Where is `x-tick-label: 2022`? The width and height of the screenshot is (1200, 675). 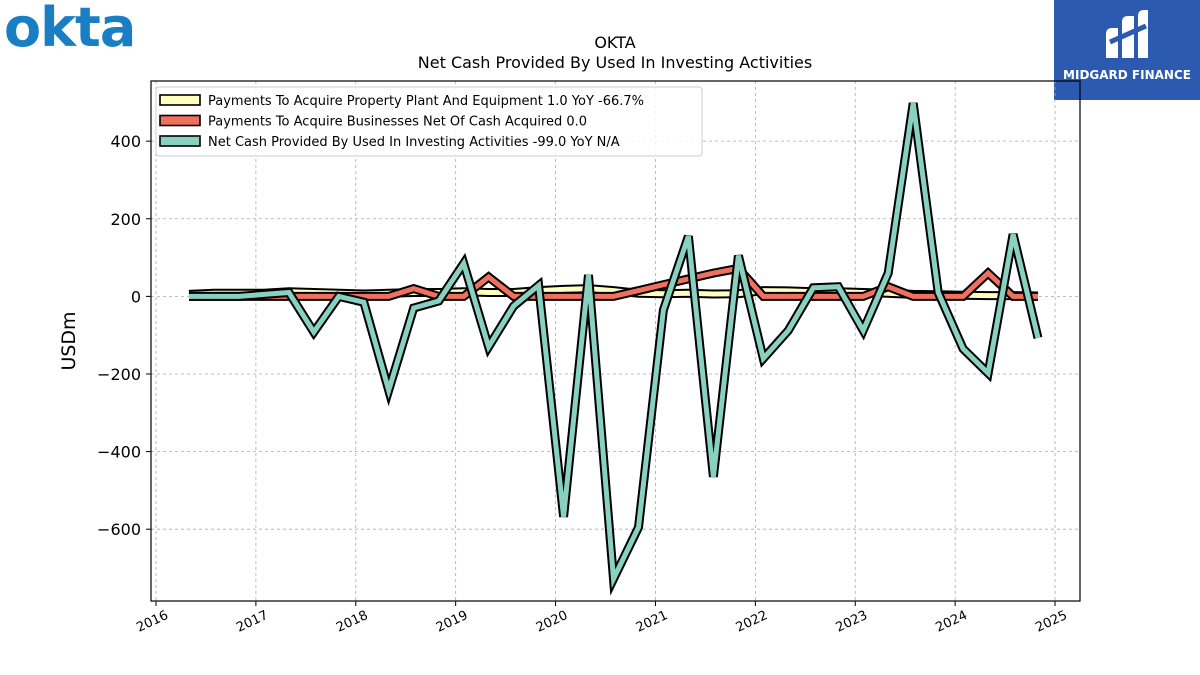 x-tick-label: 2022 is located at coordinates (752, 622).